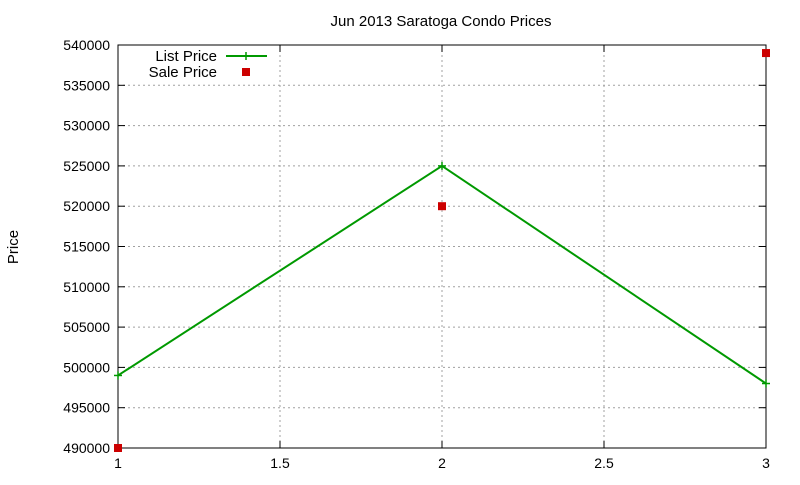  Describe the element at coordinates (86, 126) in the screenshot. I see `y-tick-label: 530000` at that location.